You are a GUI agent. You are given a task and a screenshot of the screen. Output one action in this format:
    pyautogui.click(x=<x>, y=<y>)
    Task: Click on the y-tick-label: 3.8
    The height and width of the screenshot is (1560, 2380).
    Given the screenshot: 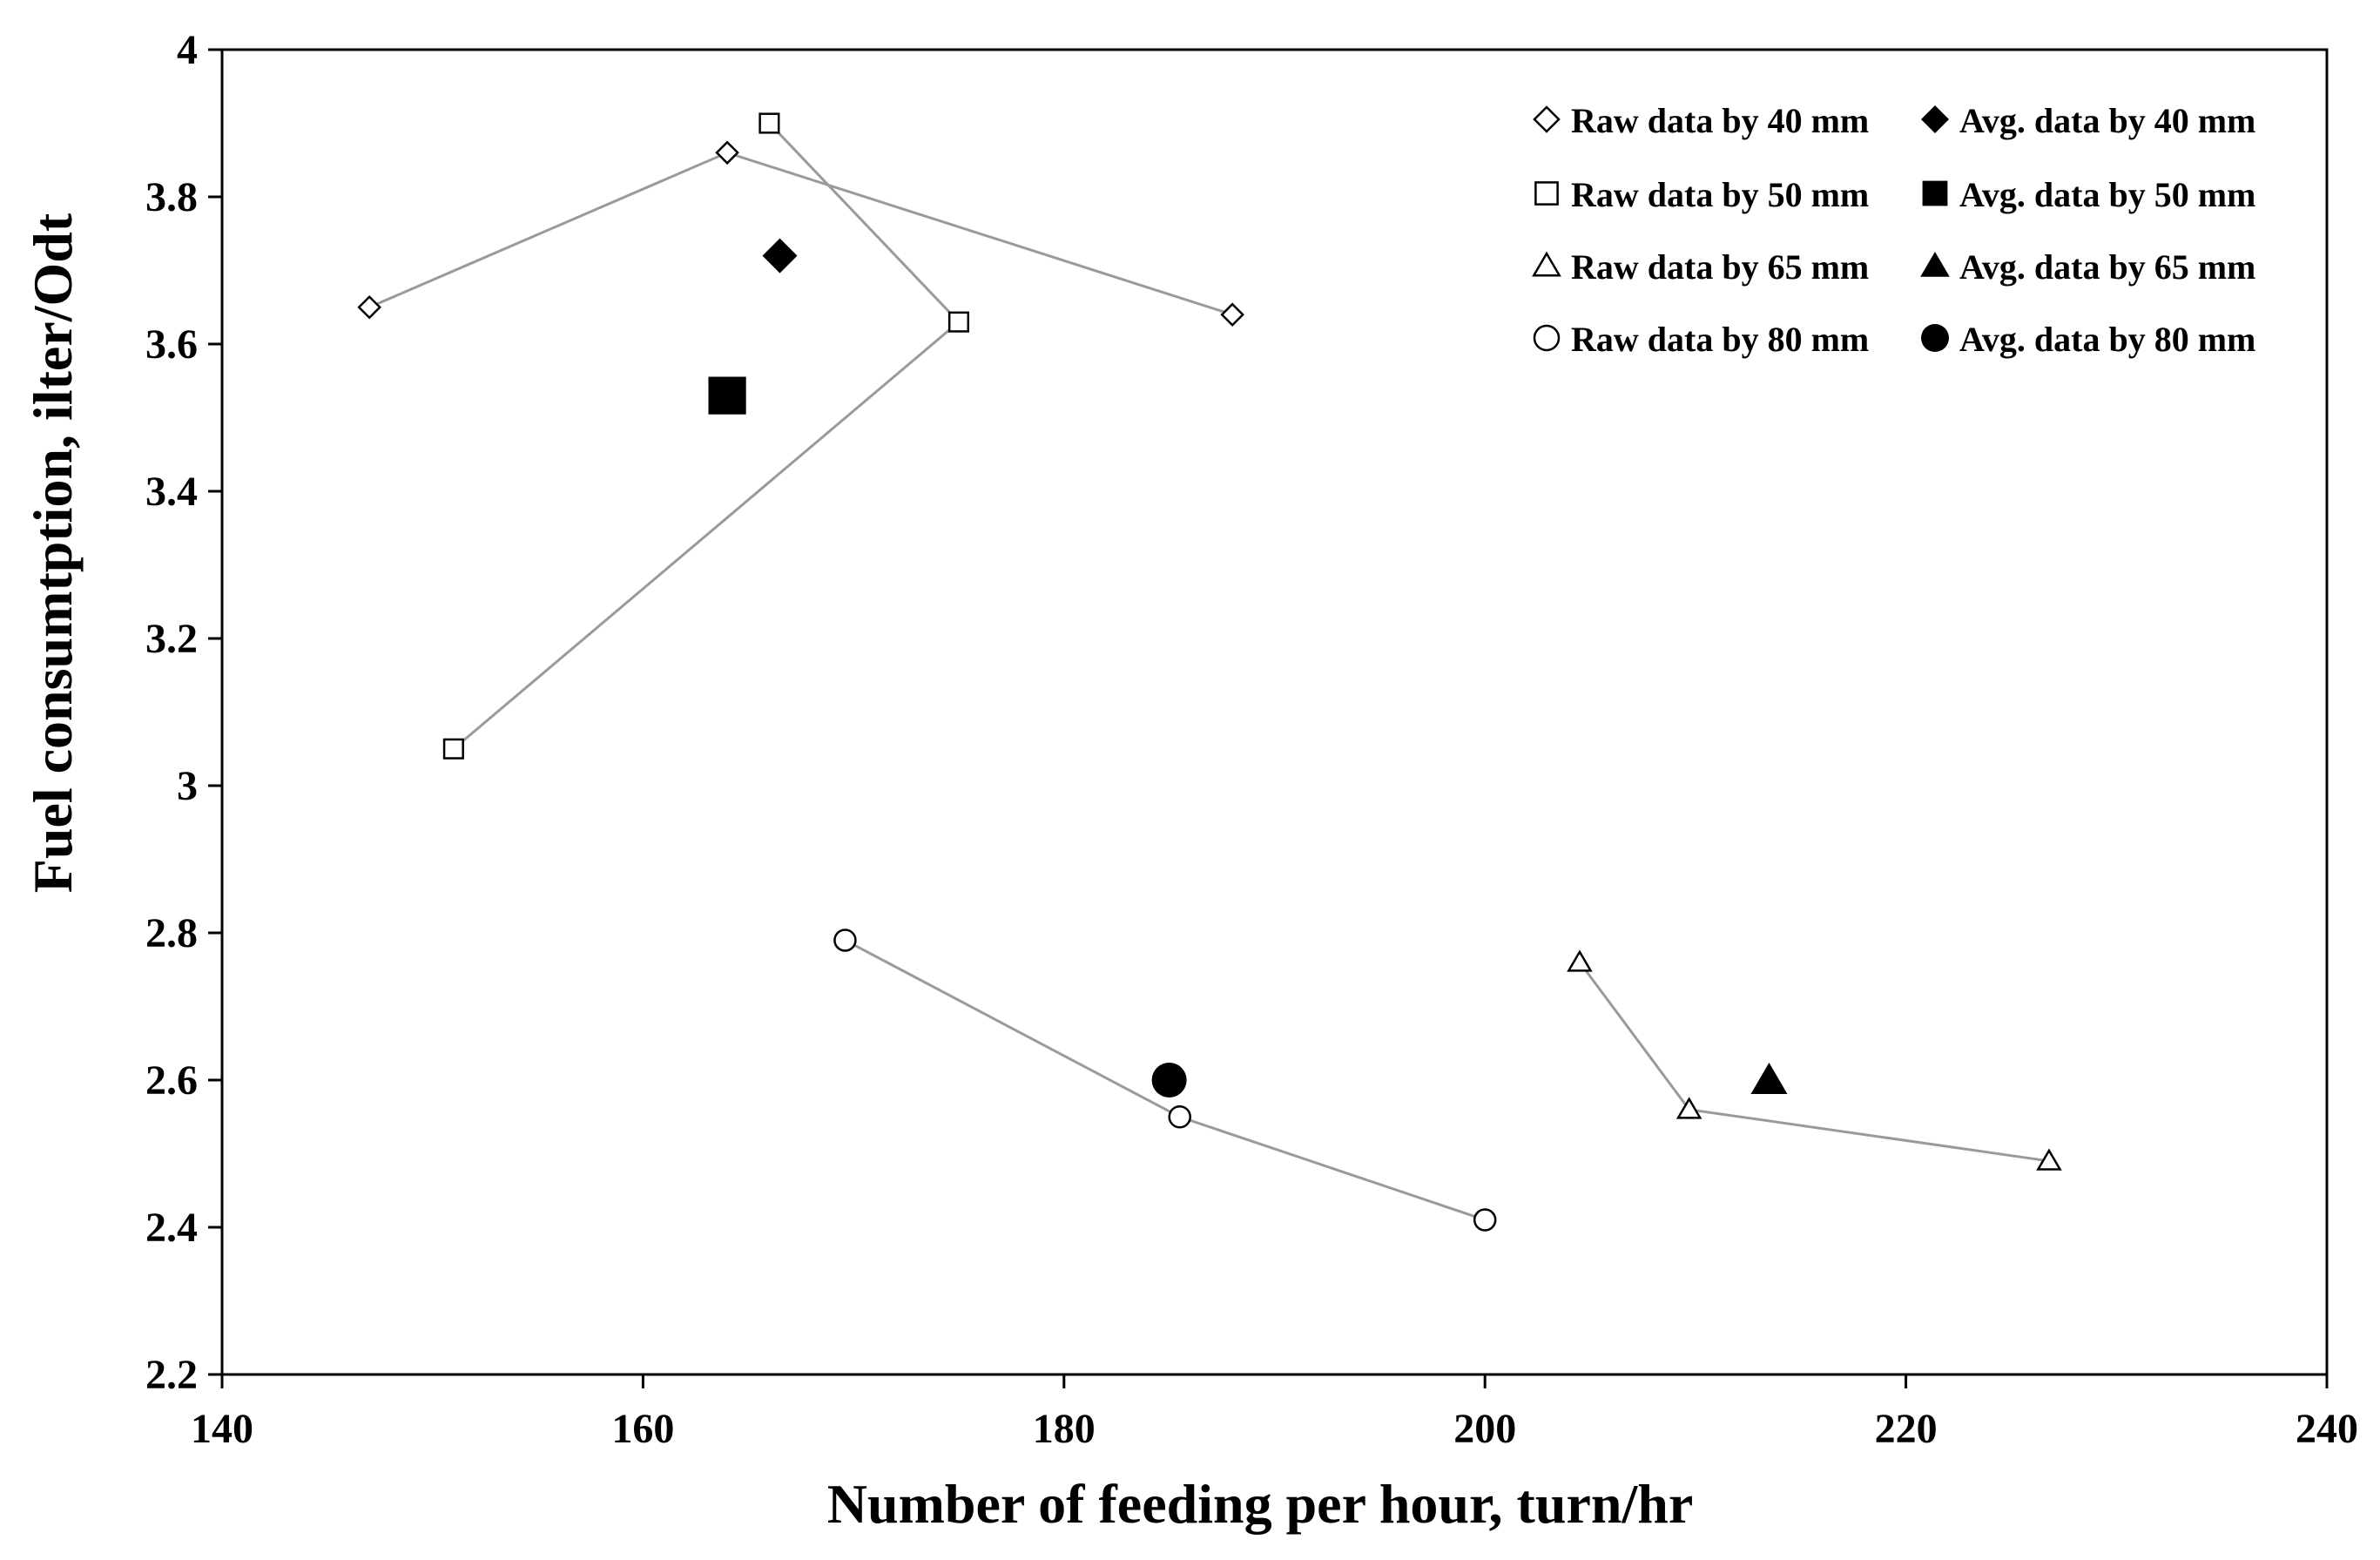 What is the action you would take?
    pyautogui.click(x=171, y=197)
    